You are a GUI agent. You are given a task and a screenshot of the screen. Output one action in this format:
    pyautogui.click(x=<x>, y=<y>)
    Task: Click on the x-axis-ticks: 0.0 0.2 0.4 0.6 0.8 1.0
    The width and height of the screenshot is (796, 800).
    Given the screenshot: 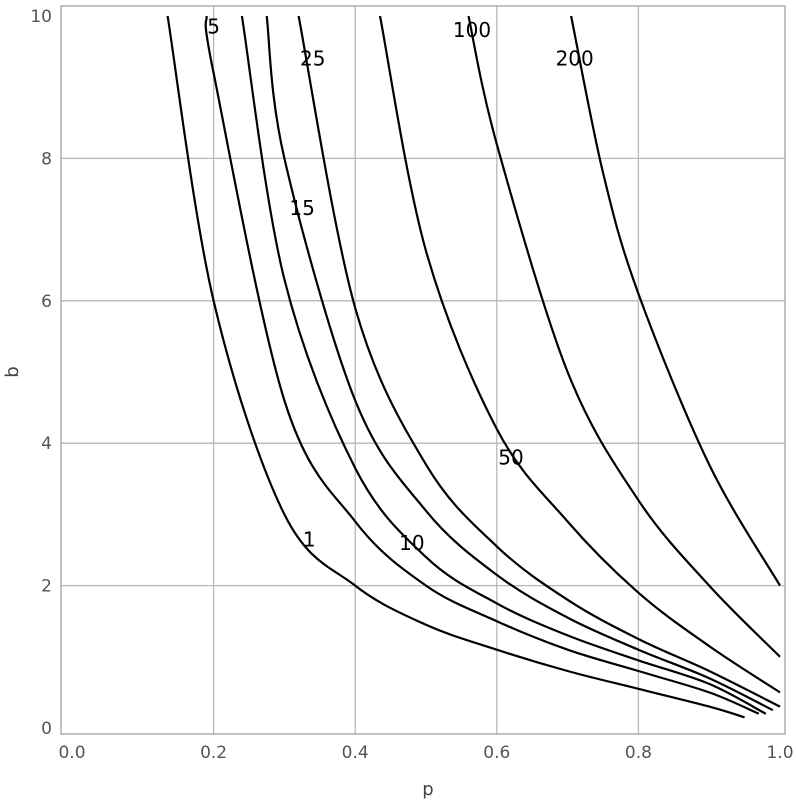 What is the action you would take?
    pyautogui.click(x=425, y=753)
    